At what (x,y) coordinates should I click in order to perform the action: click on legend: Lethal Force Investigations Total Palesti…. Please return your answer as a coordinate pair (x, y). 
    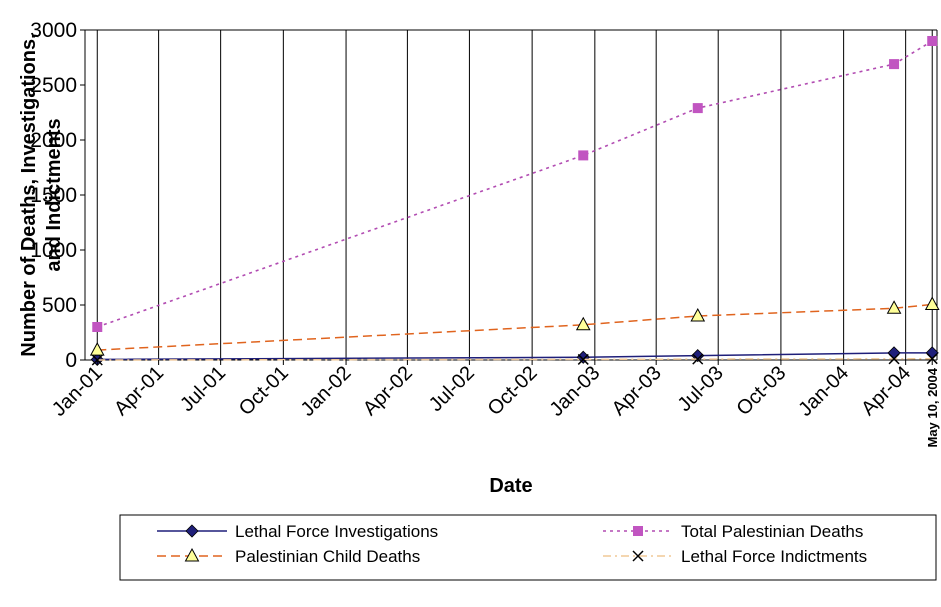
    Looking at the image, I should click on (528, 547).